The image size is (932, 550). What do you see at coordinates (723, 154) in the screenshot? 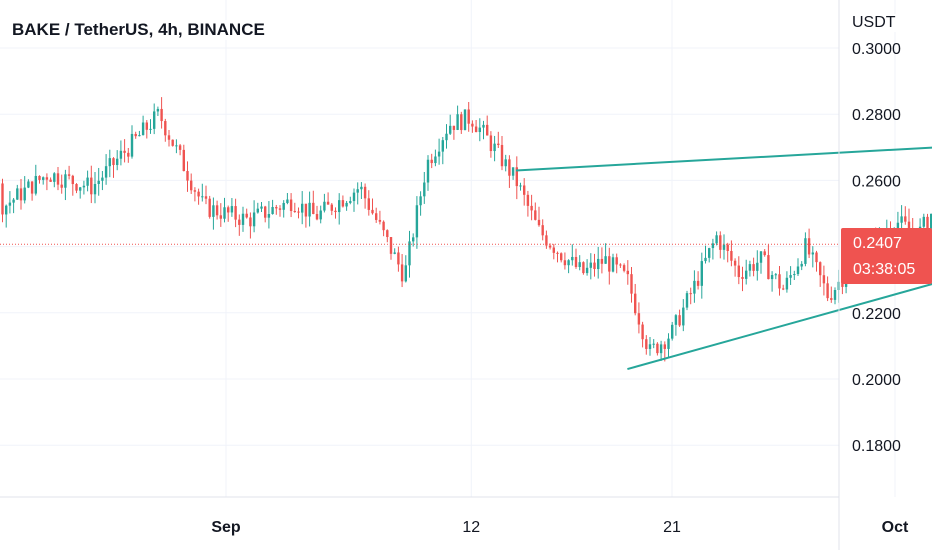
I see `channel-upper-line` at bounding box center [723, 154].